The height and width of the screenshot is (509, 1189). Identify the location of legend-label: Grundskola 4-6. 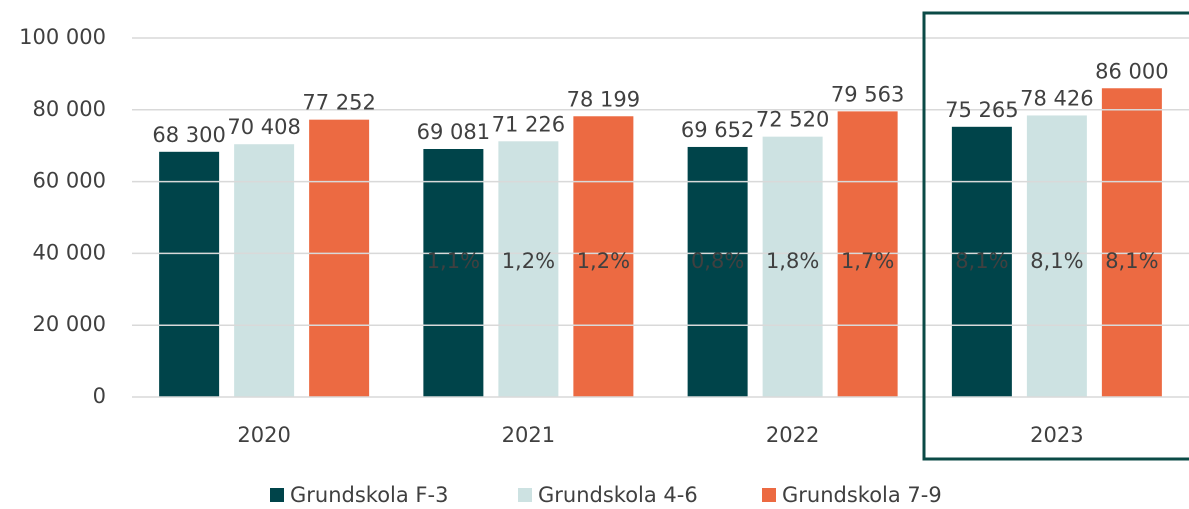
(618, 495).